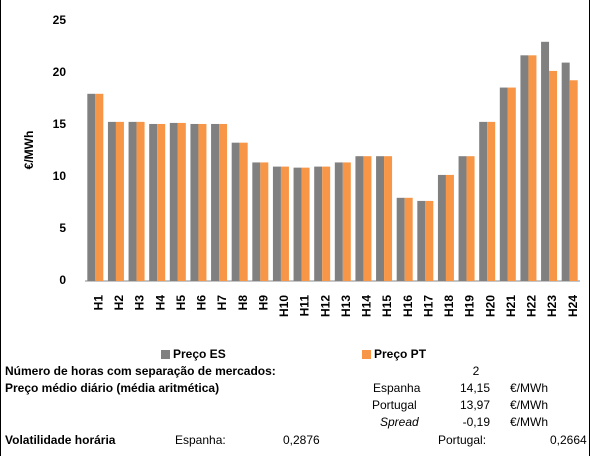  Describe the element at coordinates (62, 280) in the screenshot. I see `y-tick-label: 0` at that location.